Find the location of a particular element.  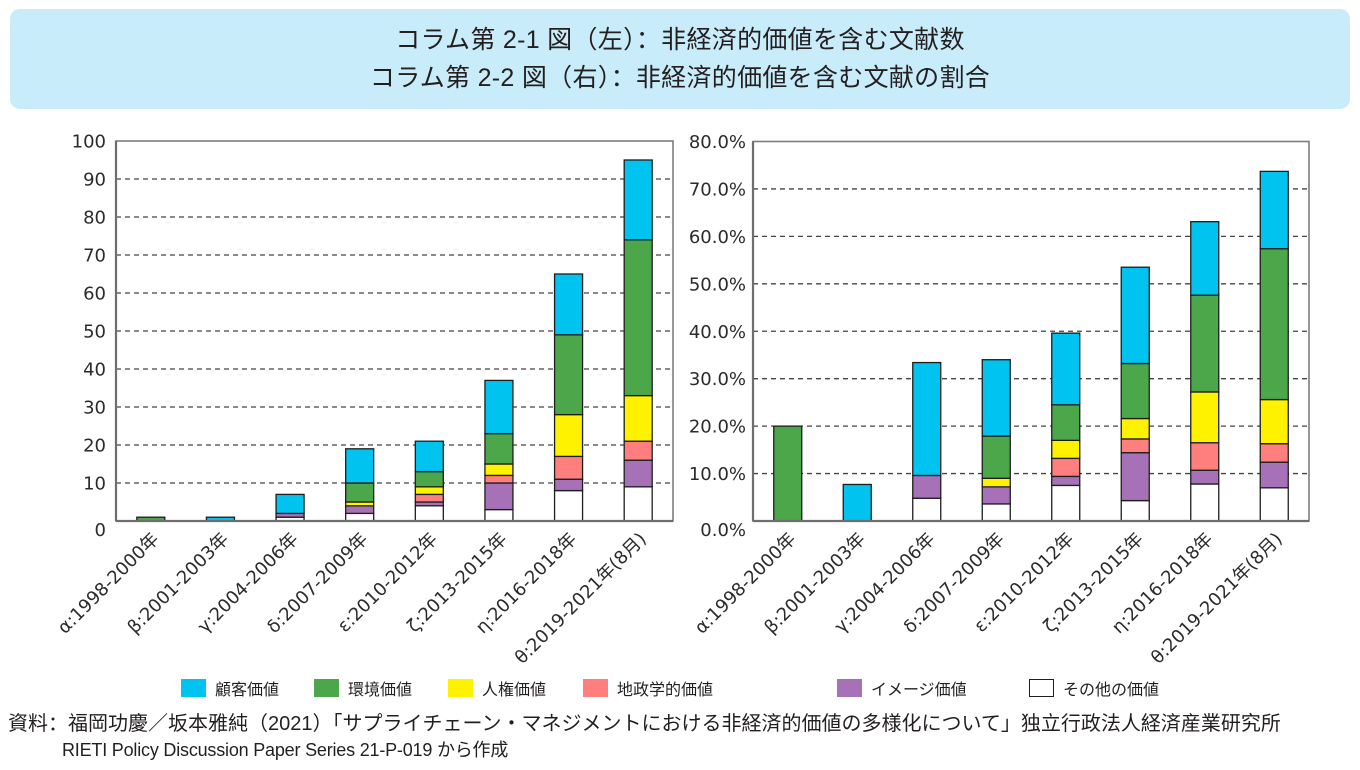

legend-item-customer: 顧客価値 is located at coordinates (230, 688).